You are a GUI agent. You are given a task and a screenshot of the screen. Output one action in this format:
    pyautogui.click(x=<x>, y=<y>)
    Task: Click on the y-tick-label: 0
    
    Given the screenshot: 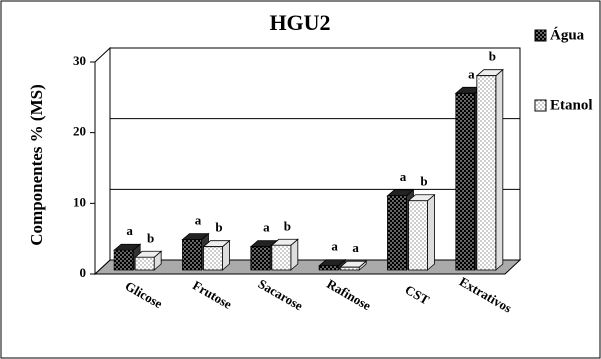 What is the action you would take?
    pyautogui.click(x=83, y=272)
    